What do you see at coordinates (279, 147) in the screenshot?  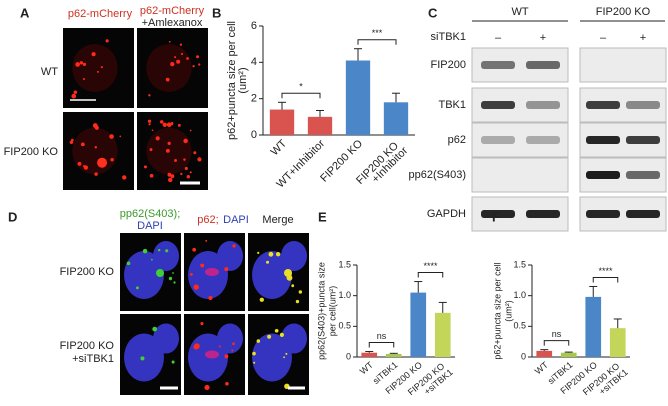 I see `x-tick-label: WT` at bounding box center [279, 147].